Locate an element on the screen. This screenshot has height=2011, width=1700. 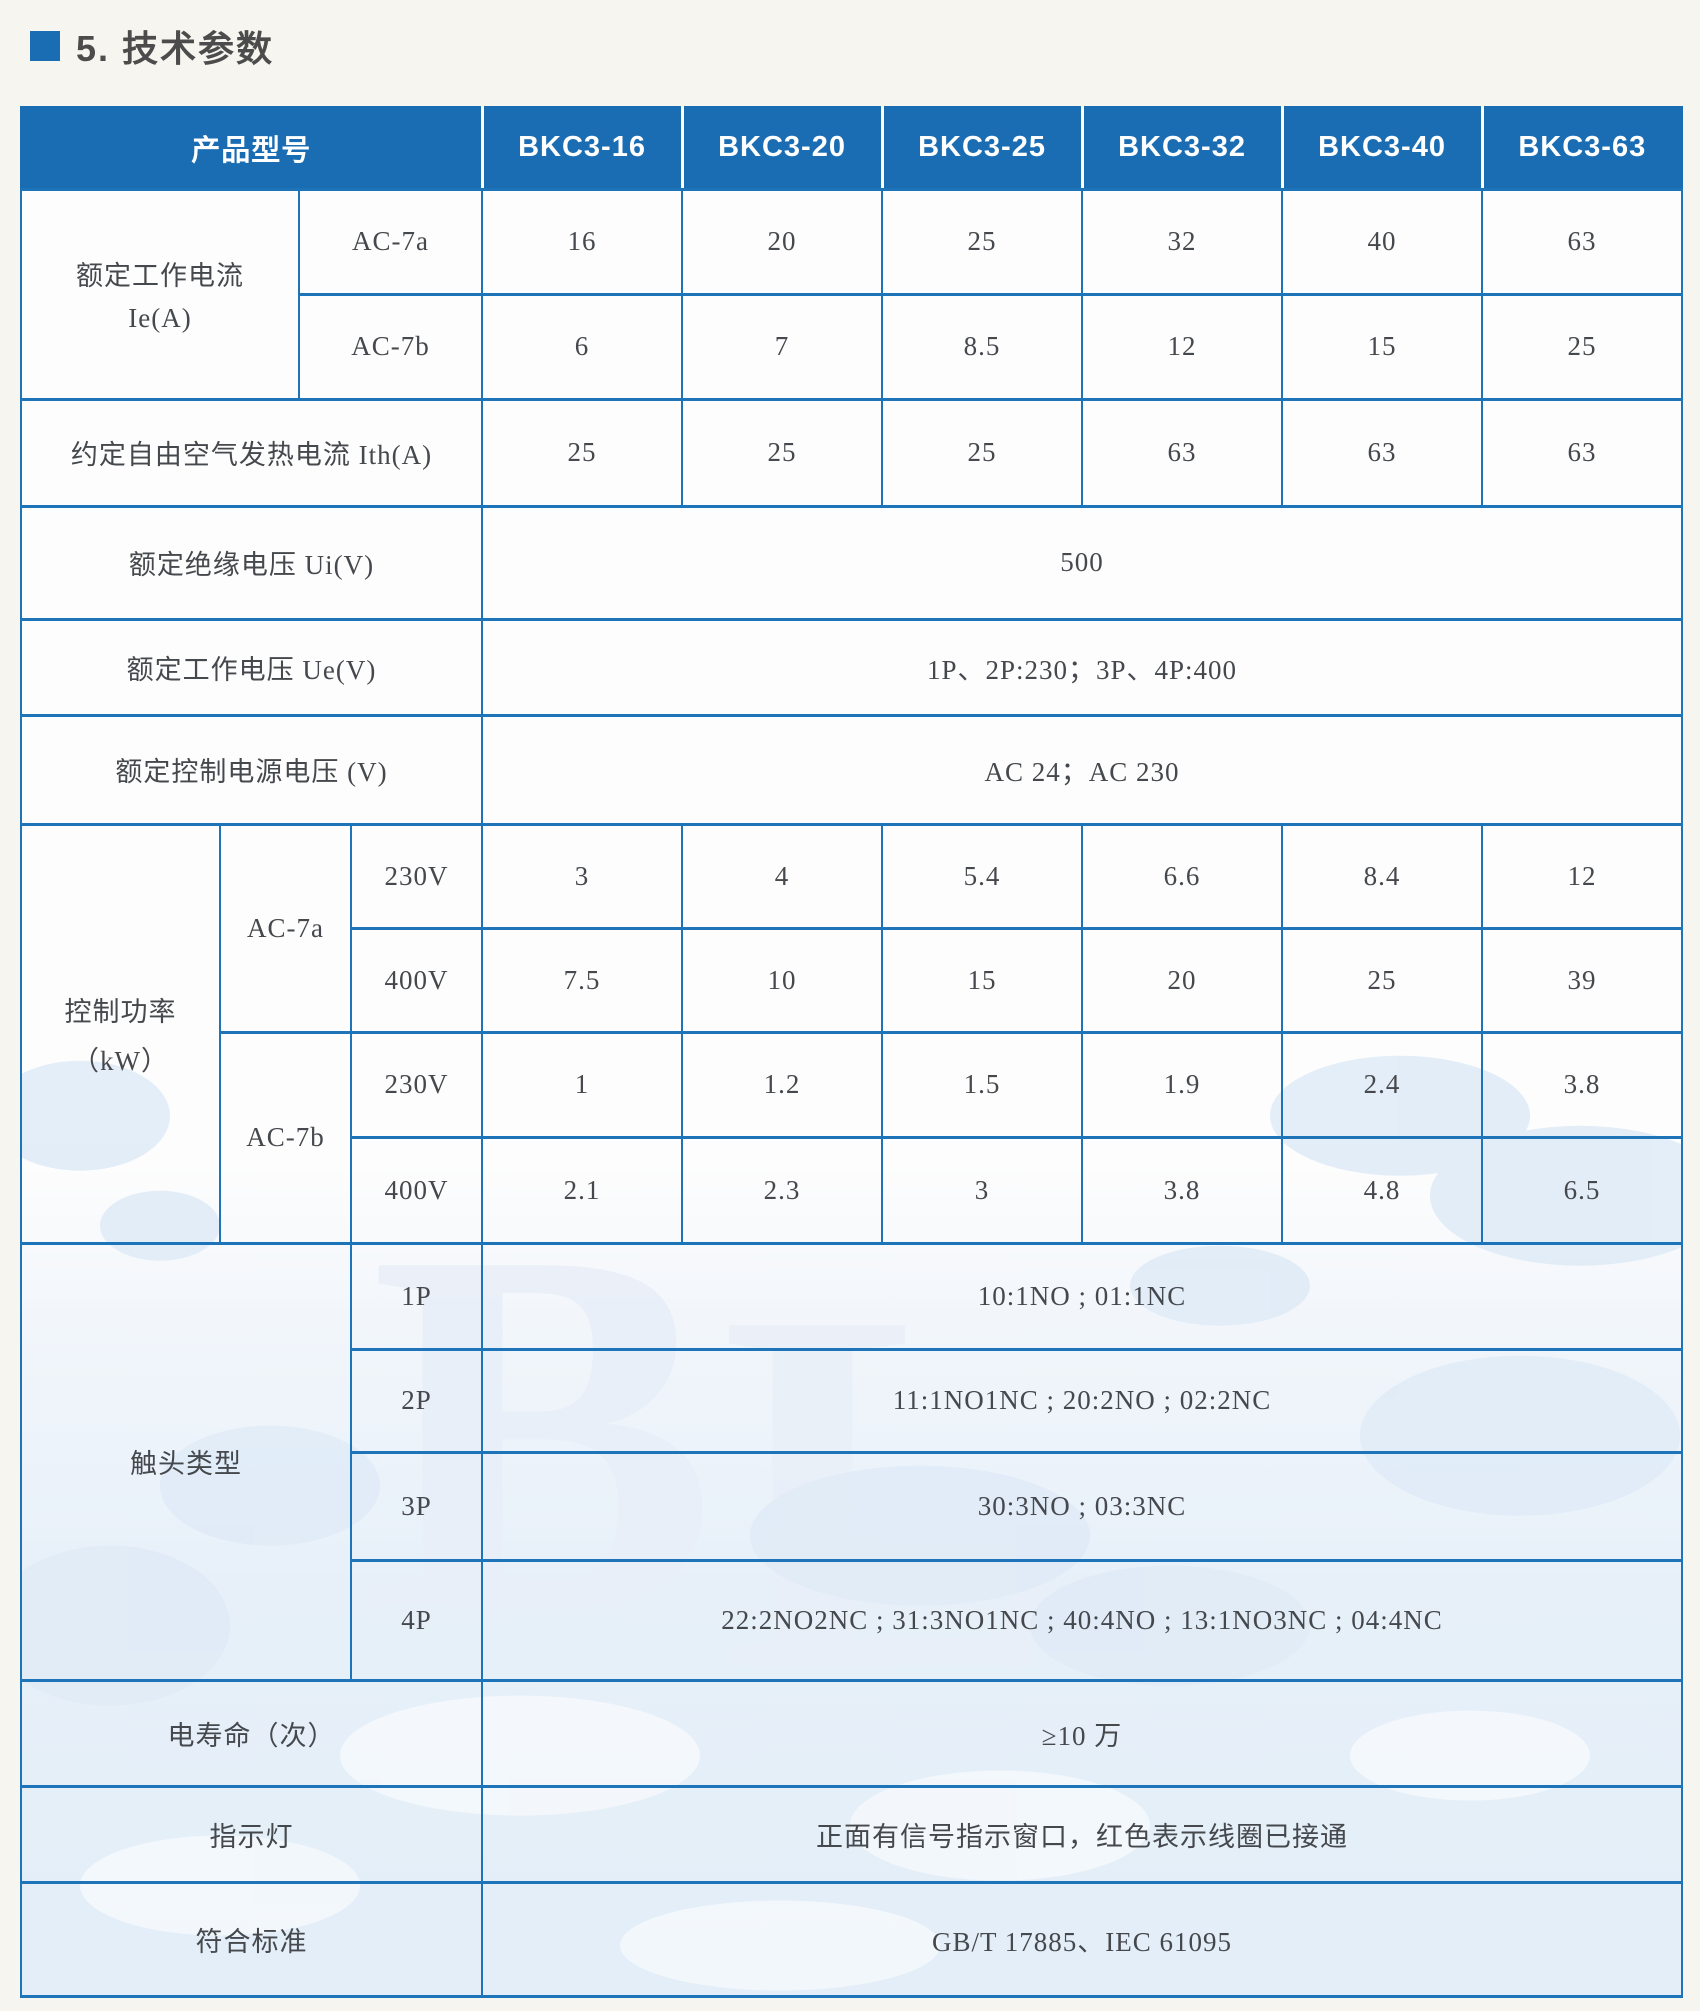
contact-type-3p-value: 30:3NO ; 03:3NC is located at coordinates (1082, 1506).